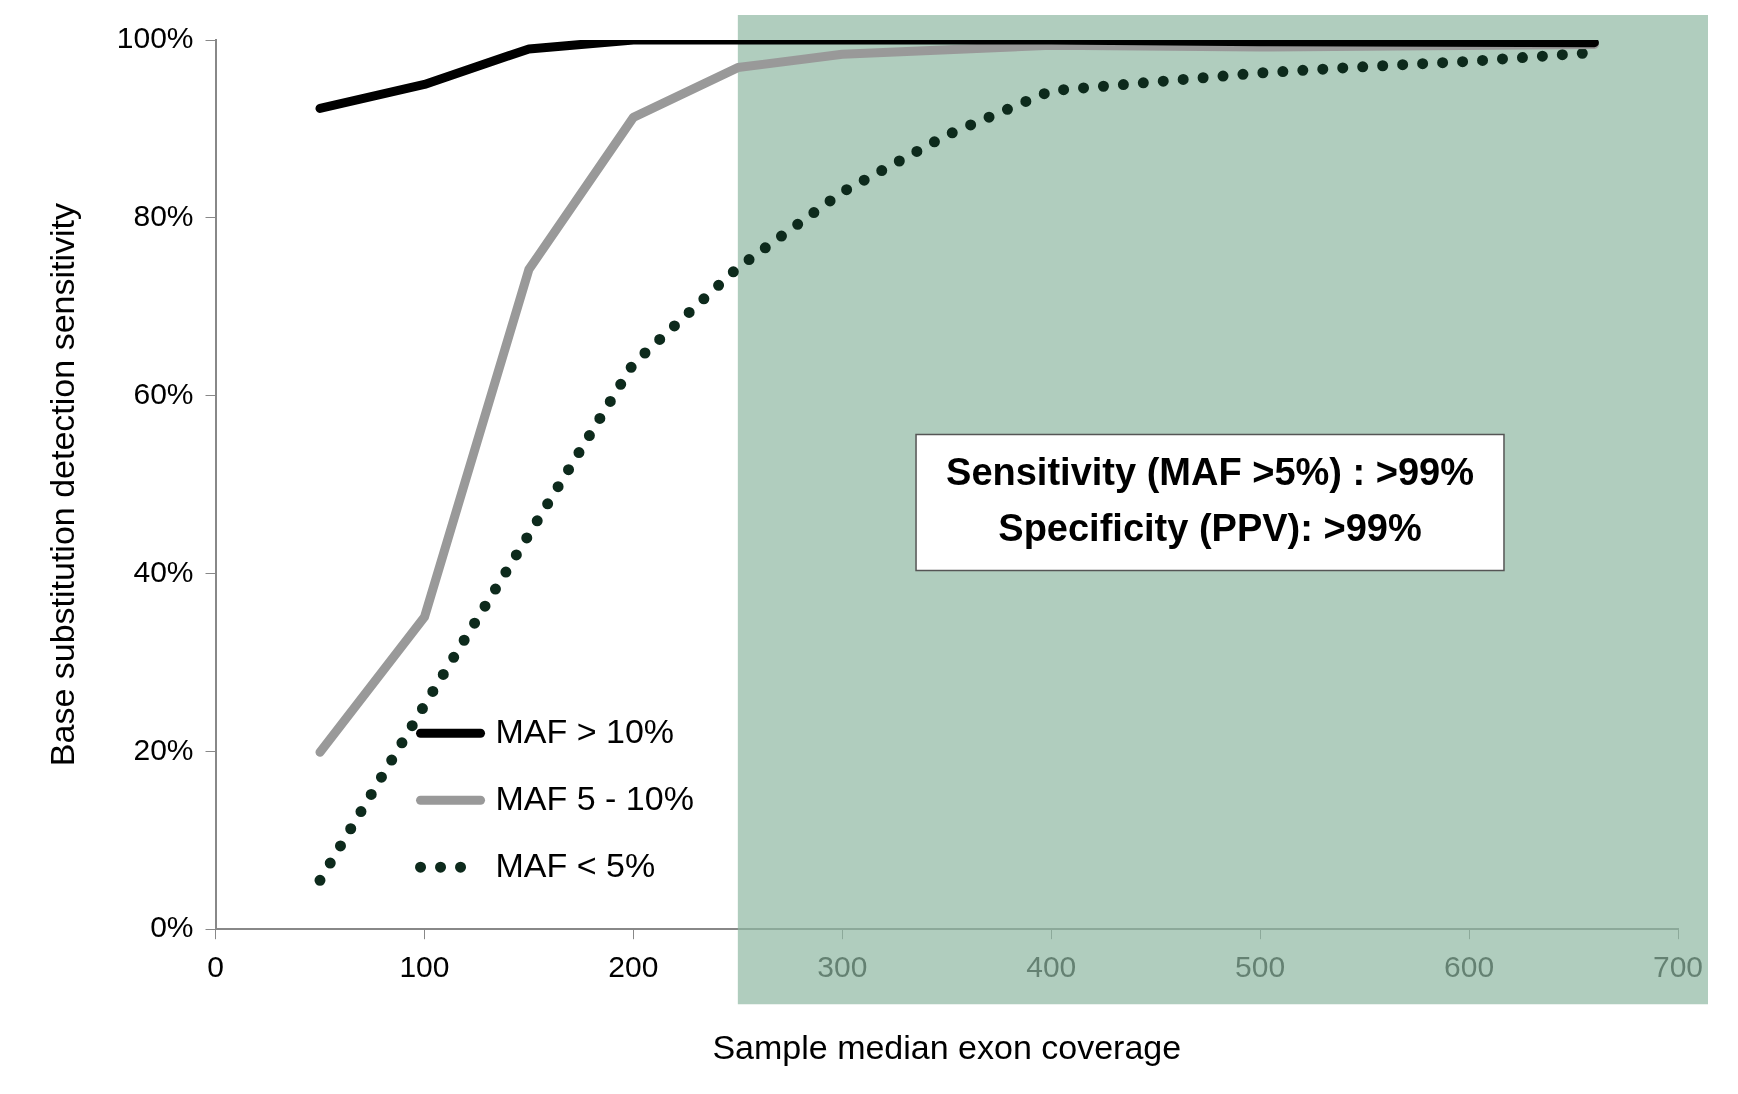  What do you see at coordinates (163, 571) in the screenshot?
I see `y-tick-label: 40%` at bounding box center [163, 571].